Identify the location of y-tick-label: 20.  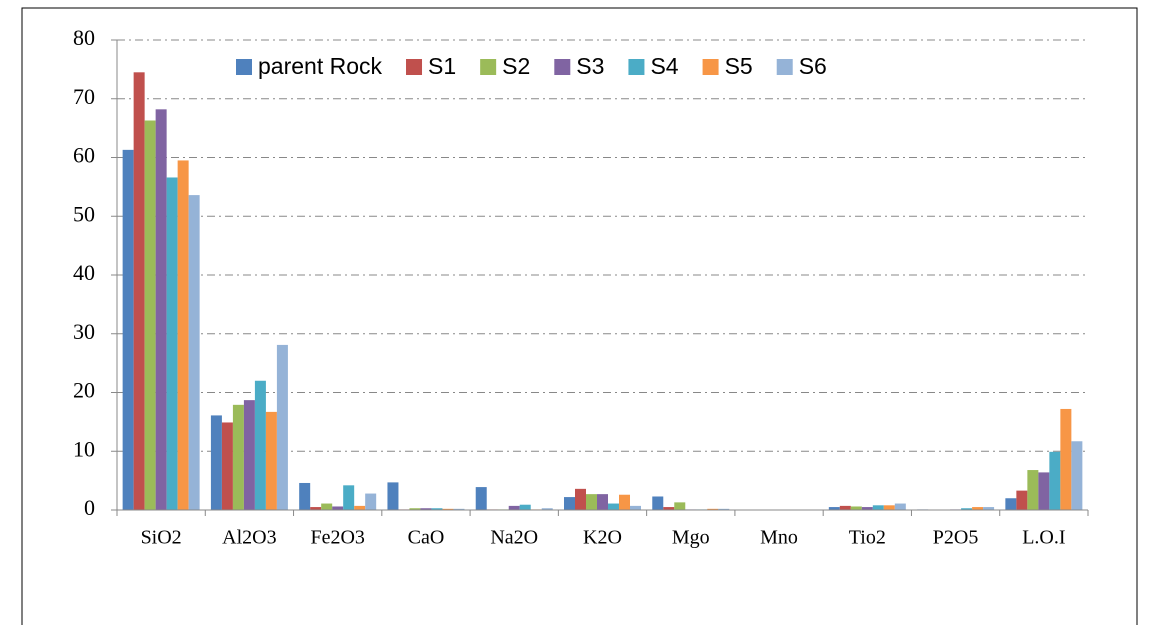
(84, 390).